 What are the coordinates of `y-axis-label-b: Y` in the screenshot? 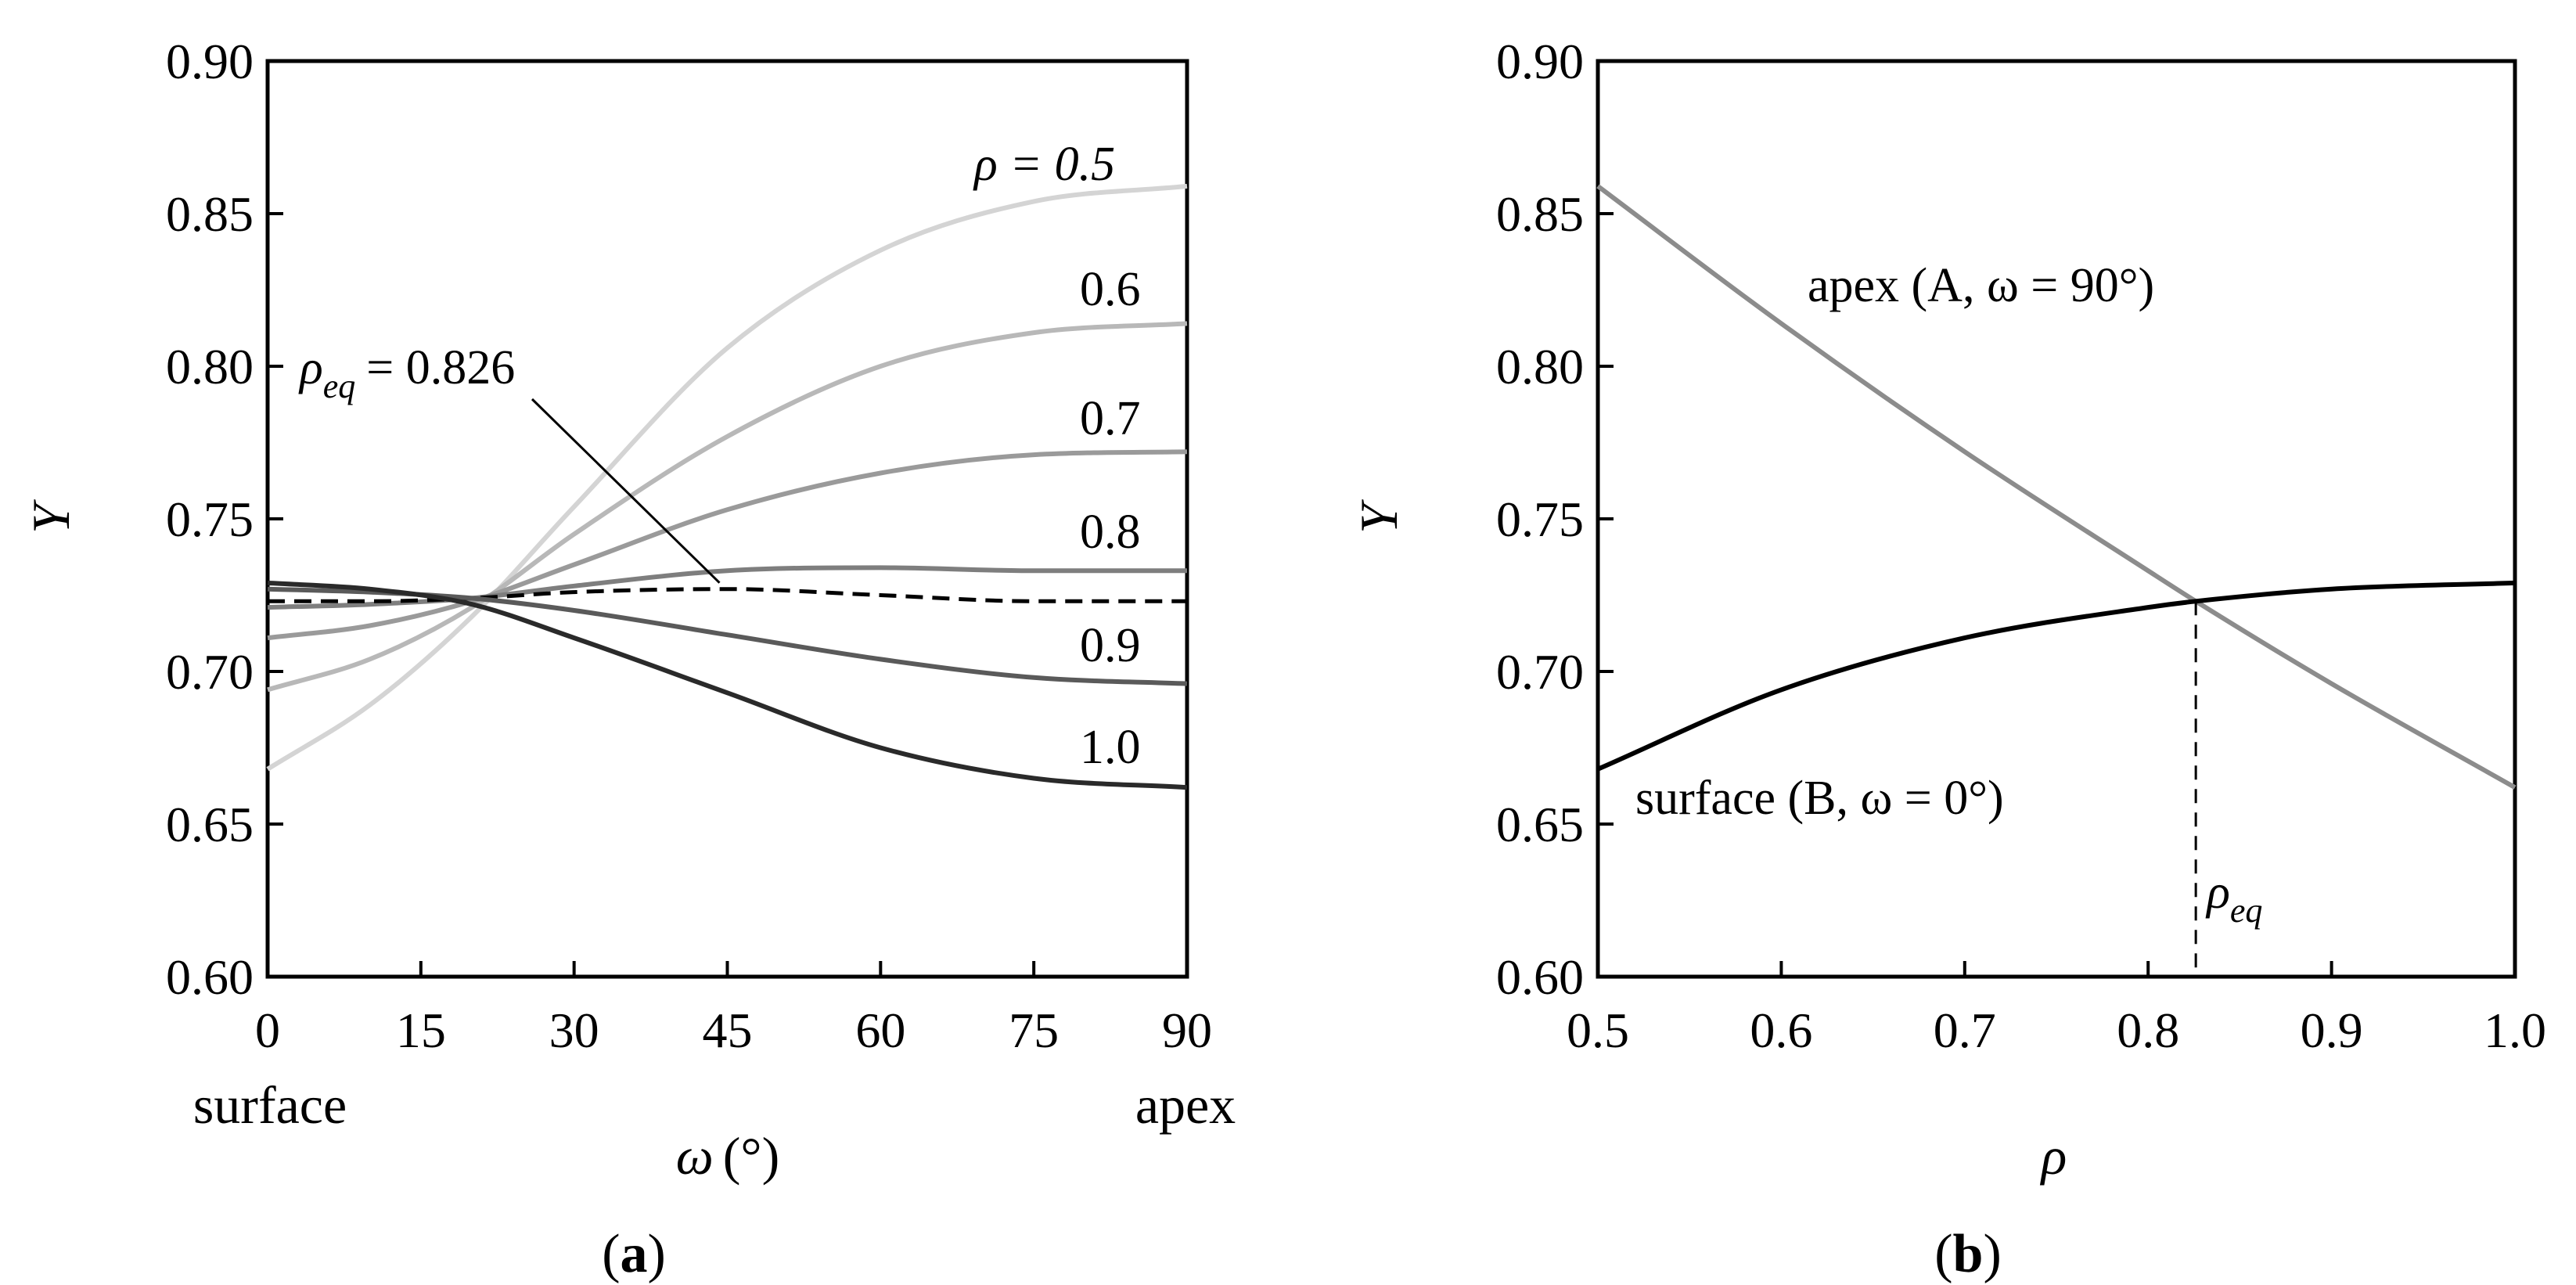 It's located at (1379, 516).